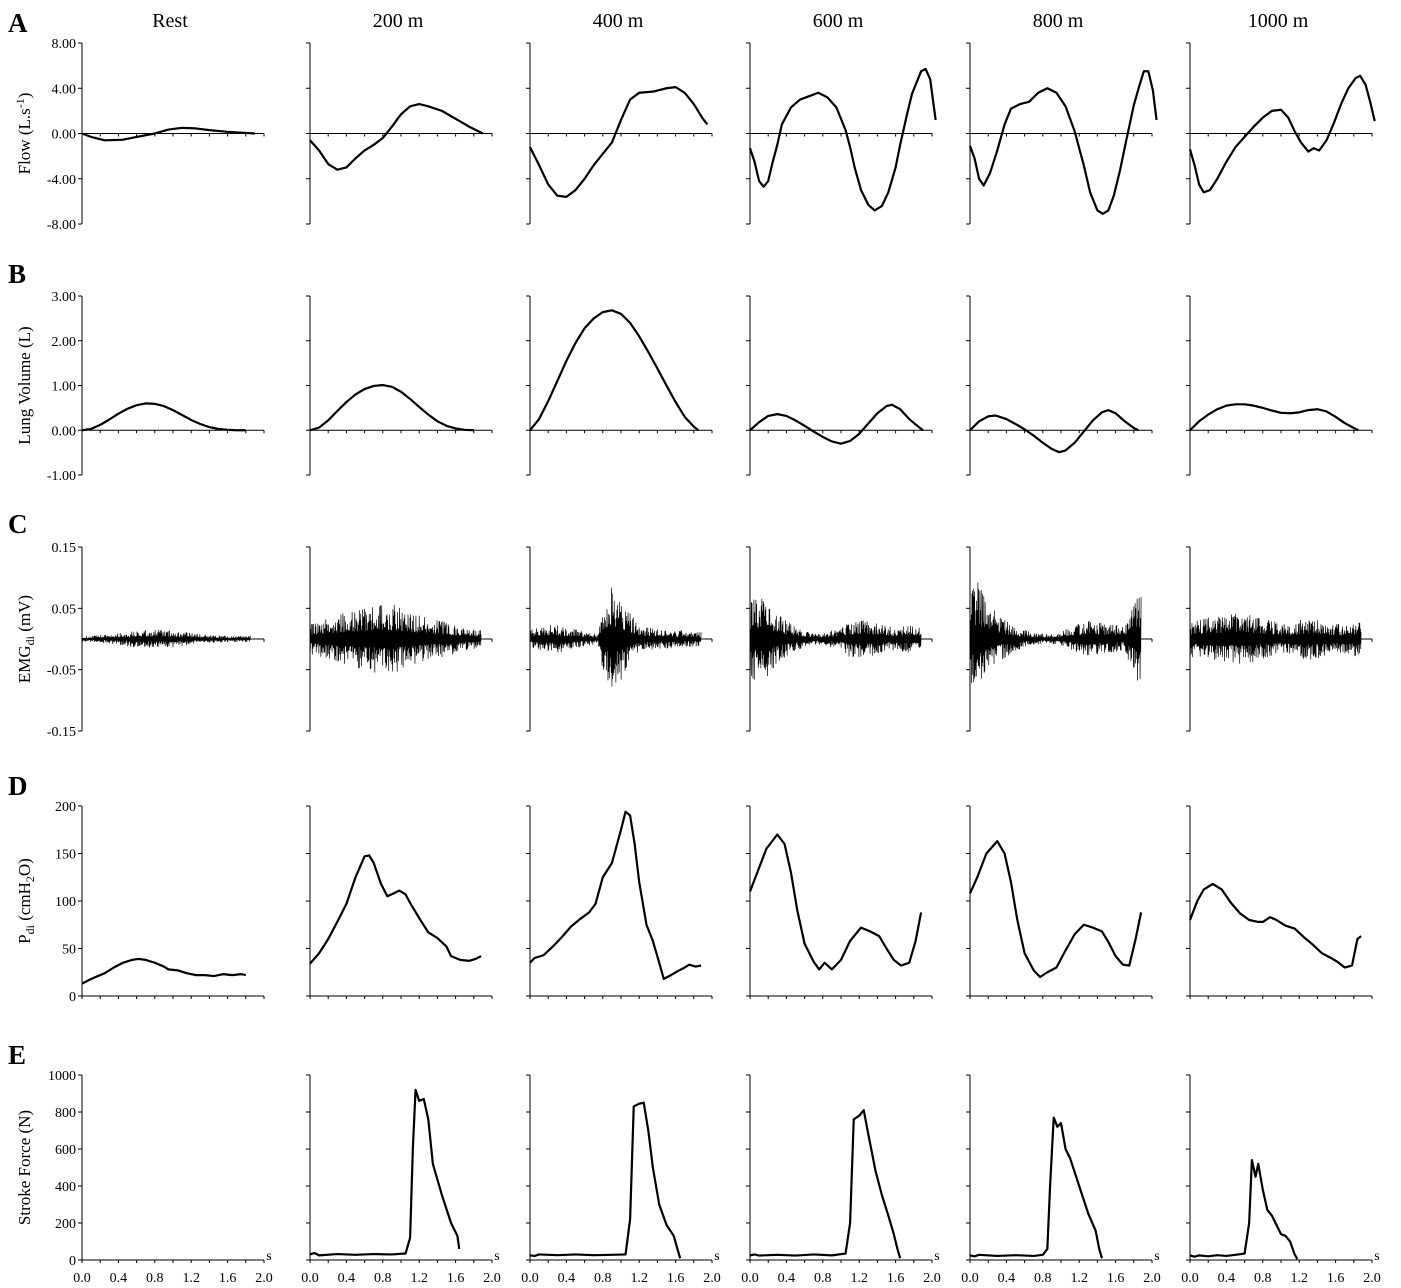  I want to click on y-axis-label-part: EMG, so click(24, 664).